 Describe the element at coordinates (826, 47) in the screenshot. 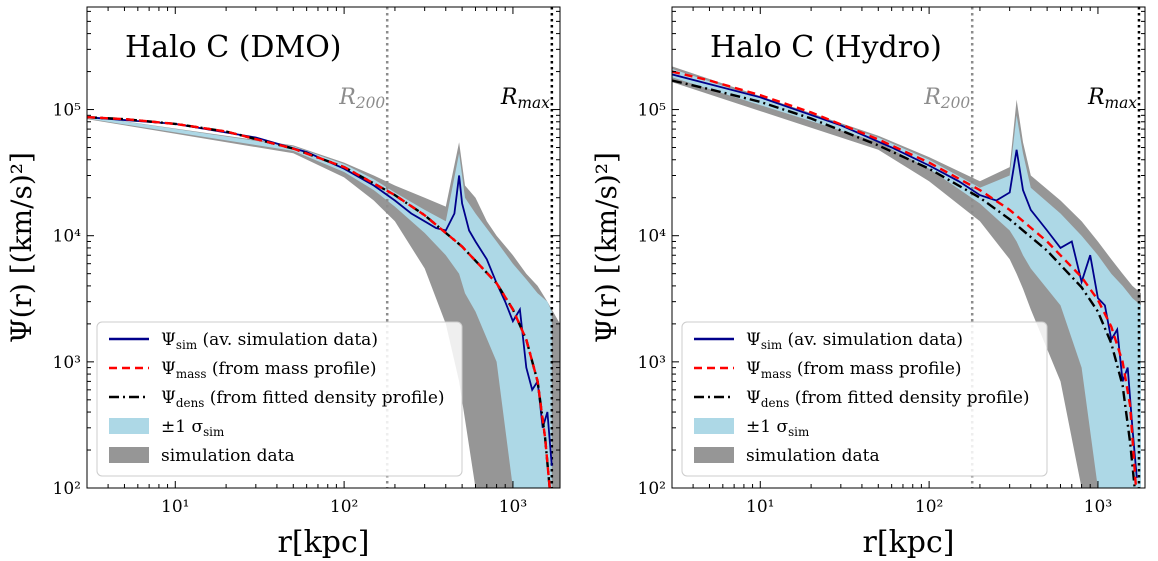

I see `panel-title: Halo C (Hydro)` at that location.